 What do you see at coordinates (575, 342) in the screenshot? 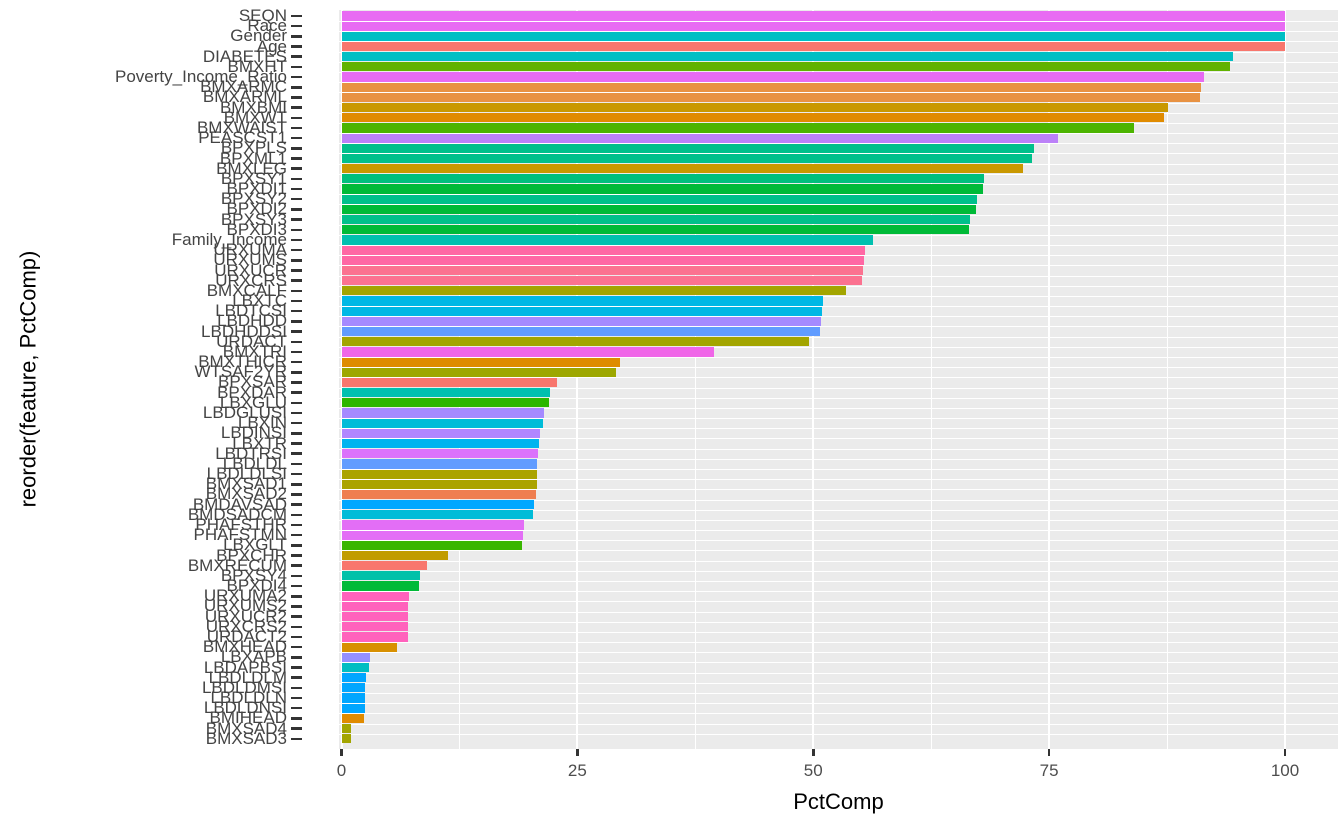
I see `bar-URDACT` at bounding box center [575, 342].